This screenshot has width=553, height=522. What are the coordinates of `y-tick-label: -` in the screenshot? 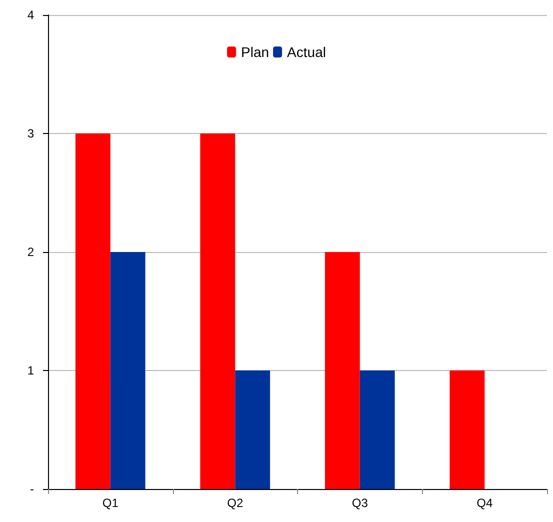 It's located at (32, 489).